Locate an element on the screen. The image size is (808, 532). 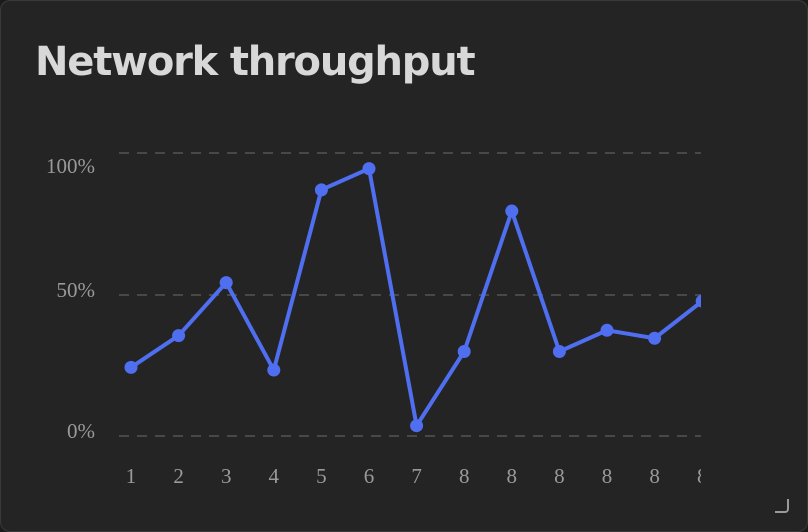
x-tick-label: 5 is located at coordinates (321, 476).